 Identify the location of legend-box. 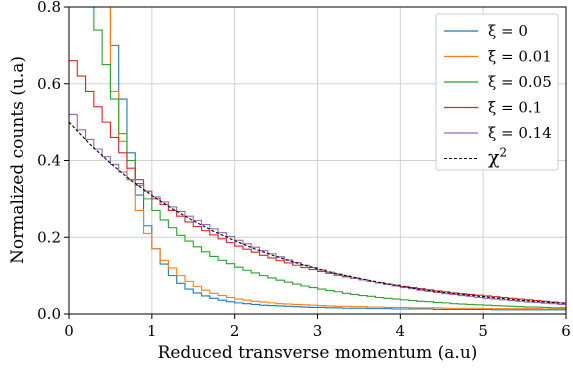
(497, 92).